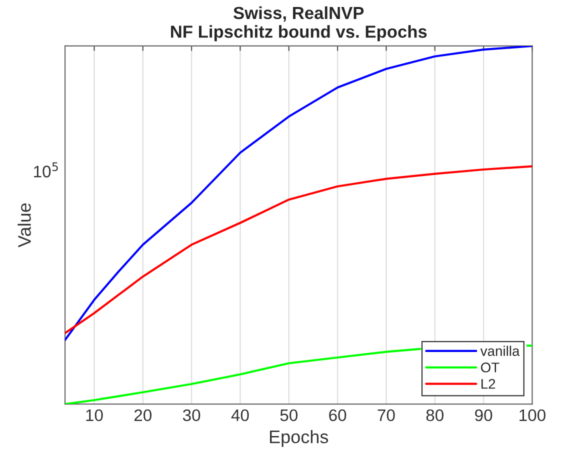 The image size is (562, 454). I want to click on legend-label: vanilla, so click(500, 351).